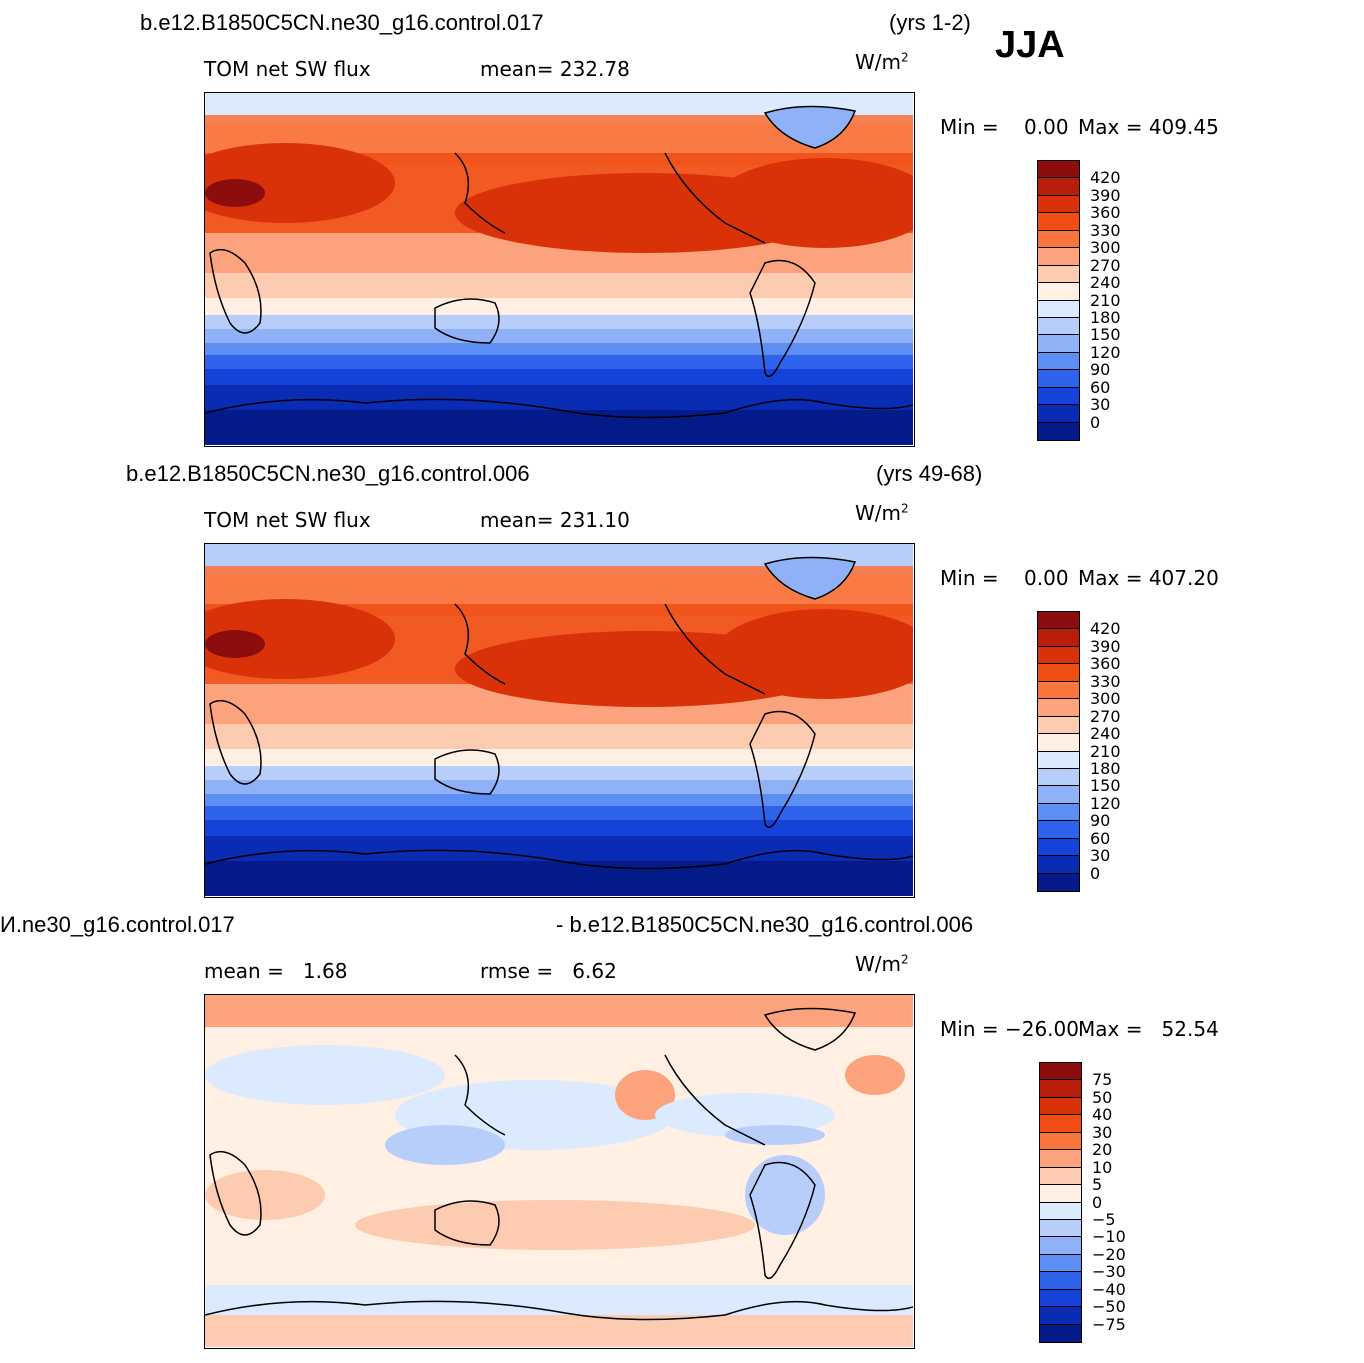 The width and height of the screenshot is (1364, 1363). What do you see at coordinates (1102, 1150) in the screenshot?
I see `colorbar-tick-label: 20` at bounding box center [1102, 1150].